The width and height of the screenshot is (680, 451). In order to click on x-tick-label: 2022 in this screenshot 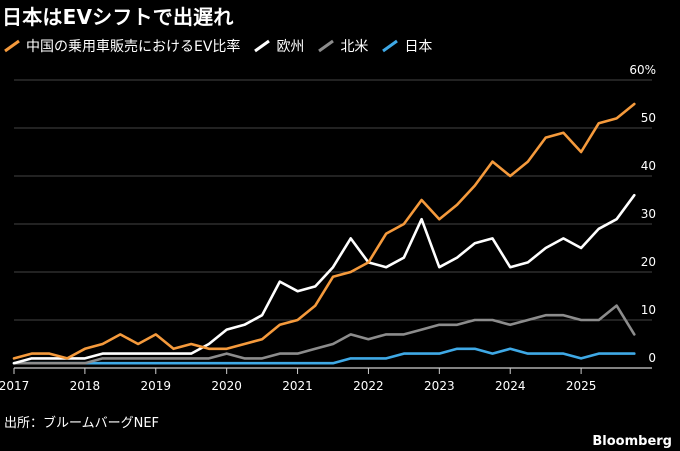, I will do `click(368, 386)`.